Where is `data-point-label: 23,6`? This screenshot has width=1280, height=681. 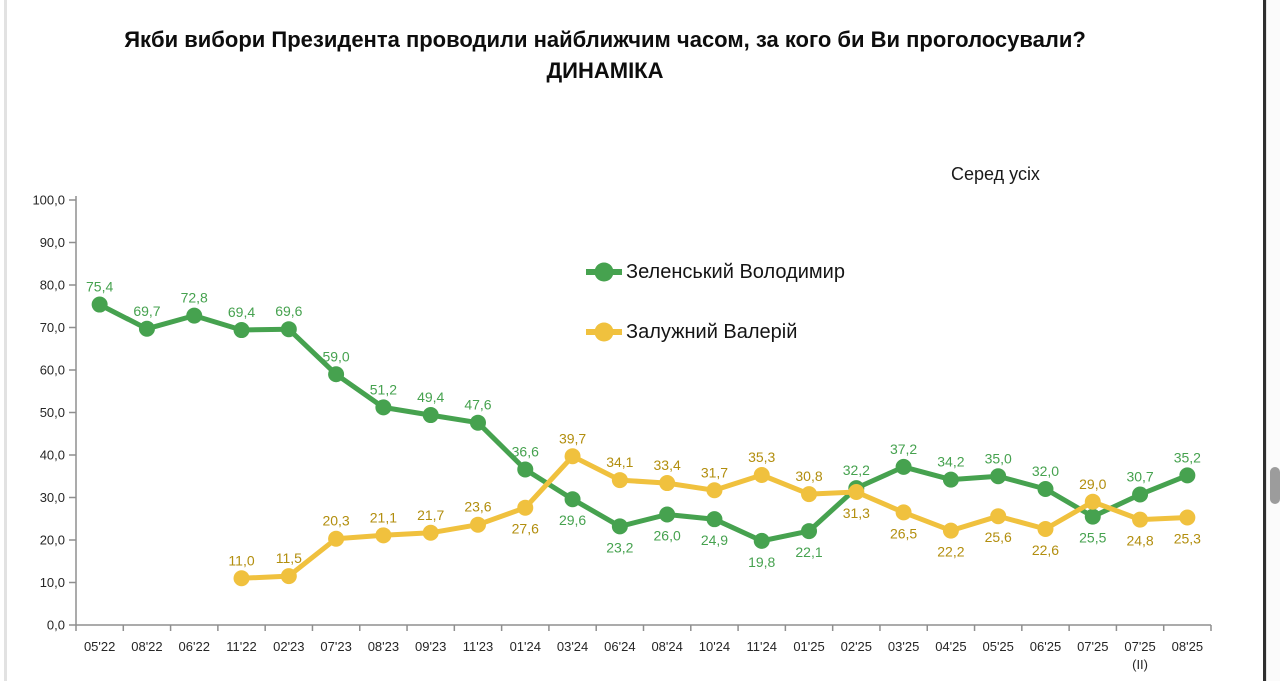
data-point-label: 23,6 is located at coordinates (477, 507).